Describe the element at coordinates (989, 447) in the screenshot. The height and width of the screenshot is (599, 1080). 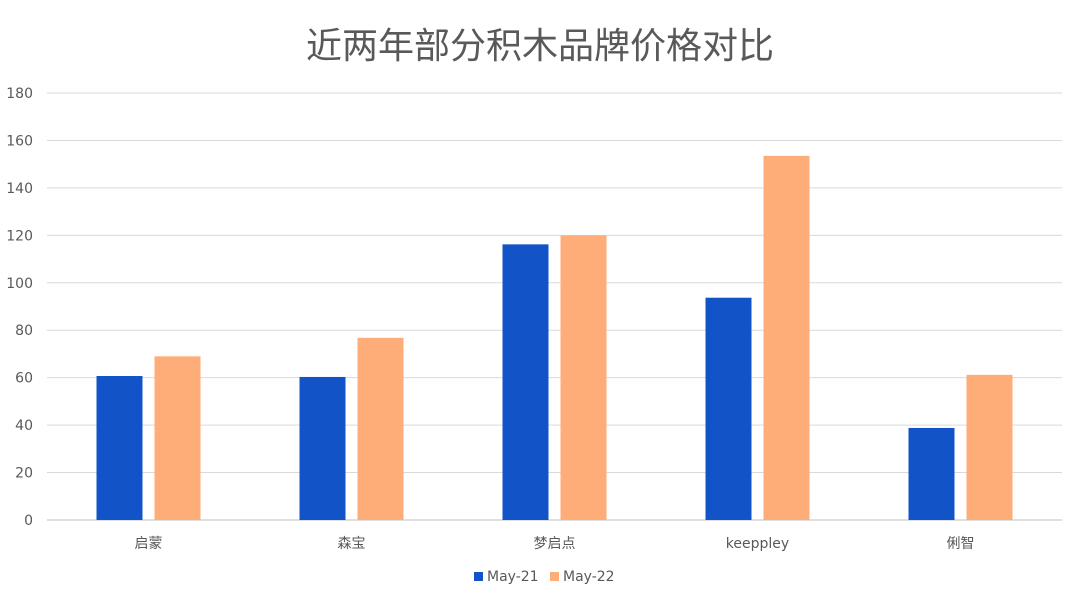
I see `bar-May-22-俐智` at that location.